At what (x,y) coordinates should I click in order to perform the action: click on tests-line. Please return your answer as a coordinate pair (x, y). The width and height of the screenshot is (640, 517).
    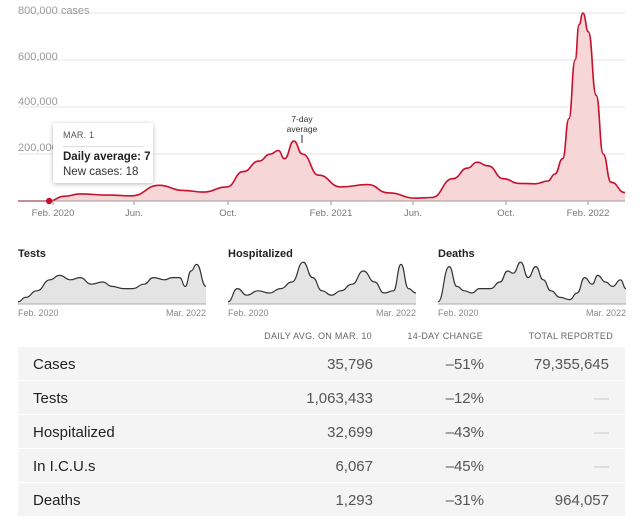
    Looking at the image, I should click on (112, 283).